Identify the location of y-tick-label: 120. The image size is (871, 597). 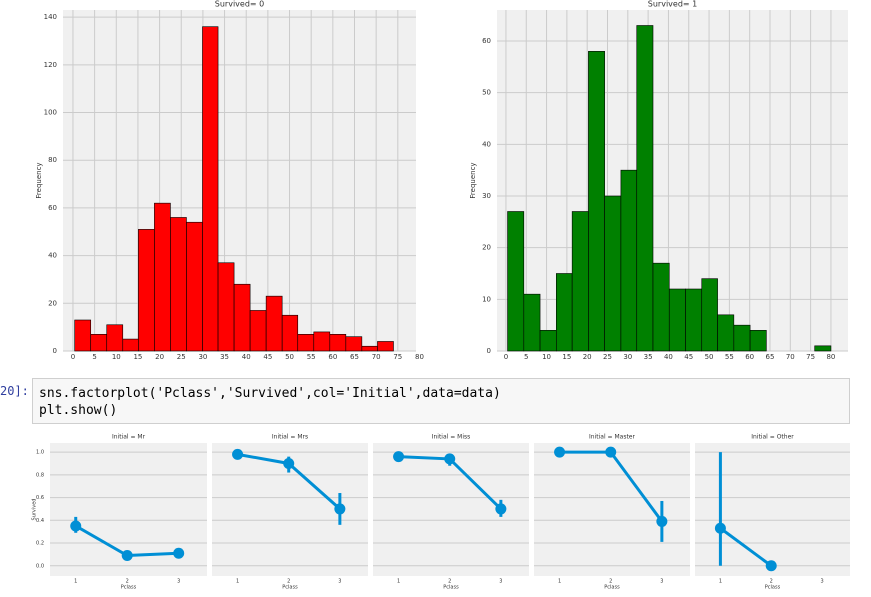
(50, 65).